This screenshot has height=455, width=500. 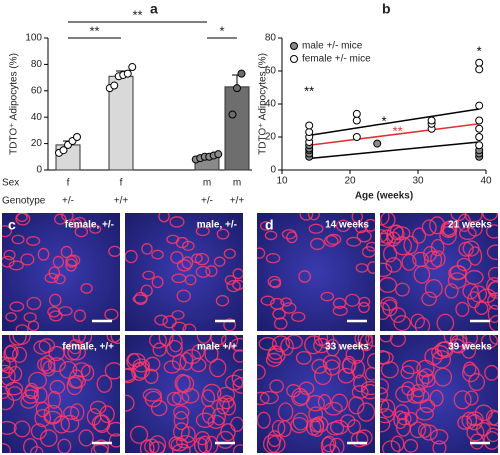 I want to click on panel-label: b, so click(x=386, y=9).